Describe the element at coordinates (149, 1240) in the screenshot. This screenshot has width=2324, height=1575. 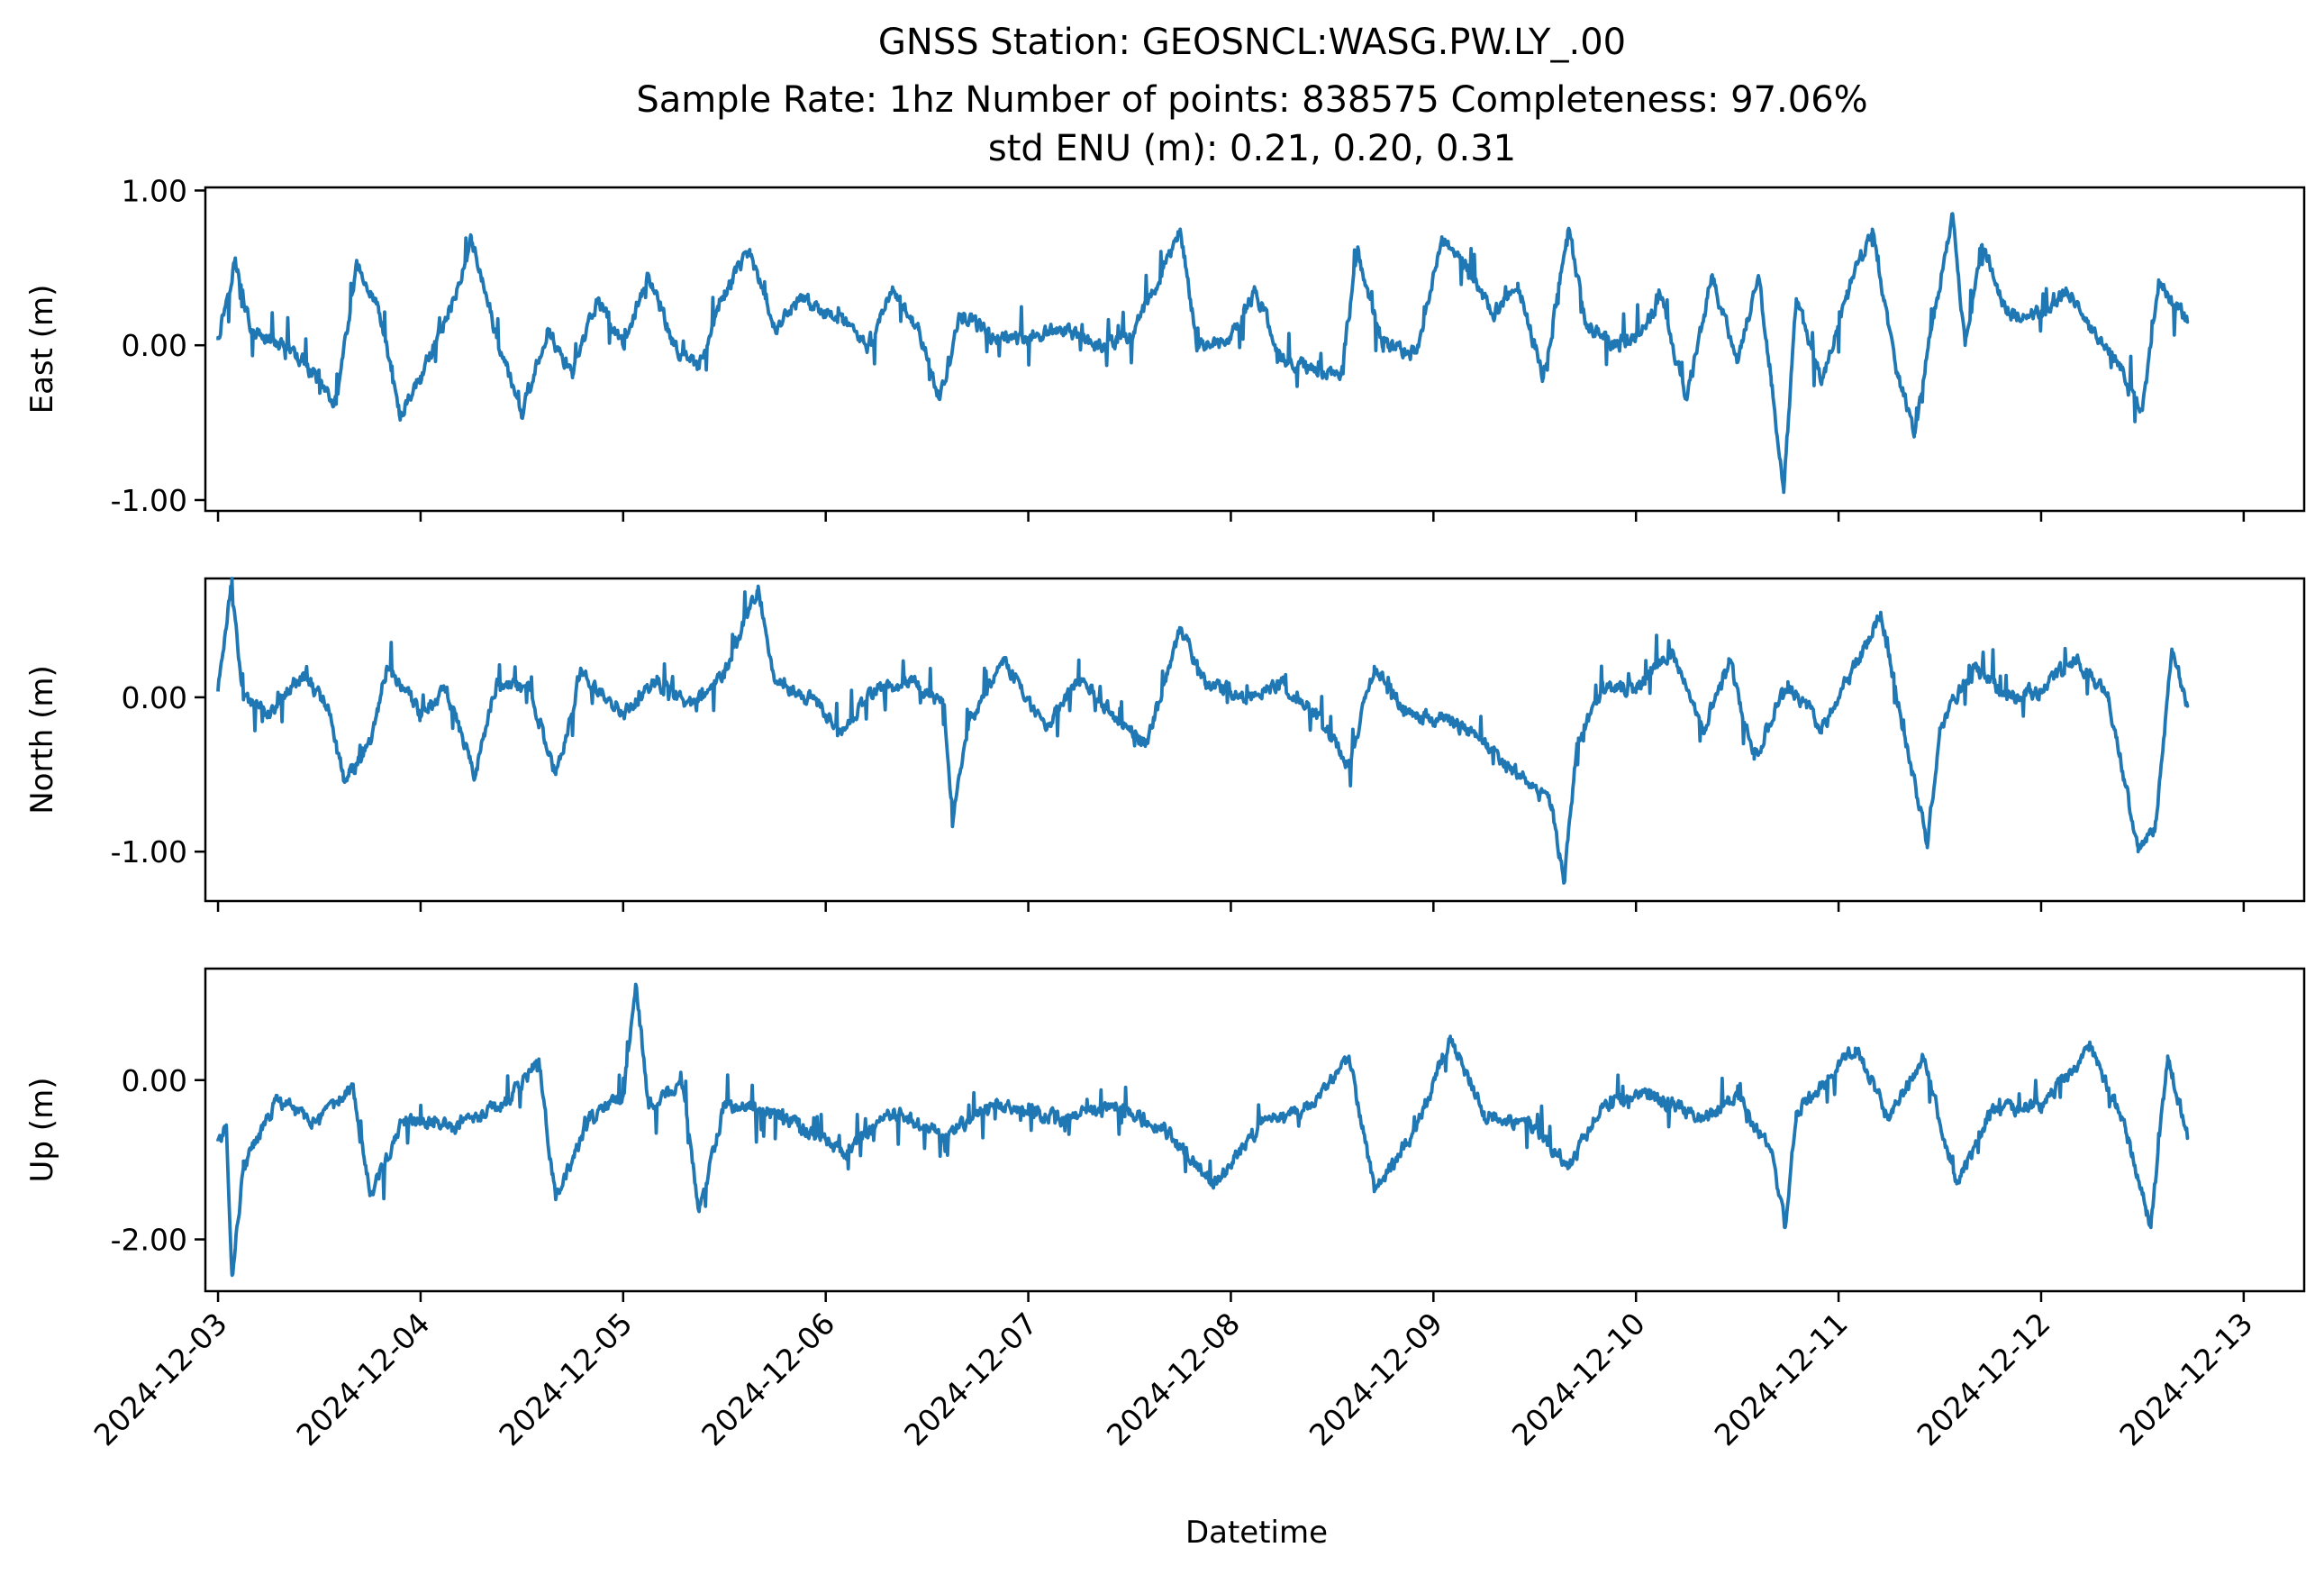
I see `up-y-tick-label: -2.00` at that location.